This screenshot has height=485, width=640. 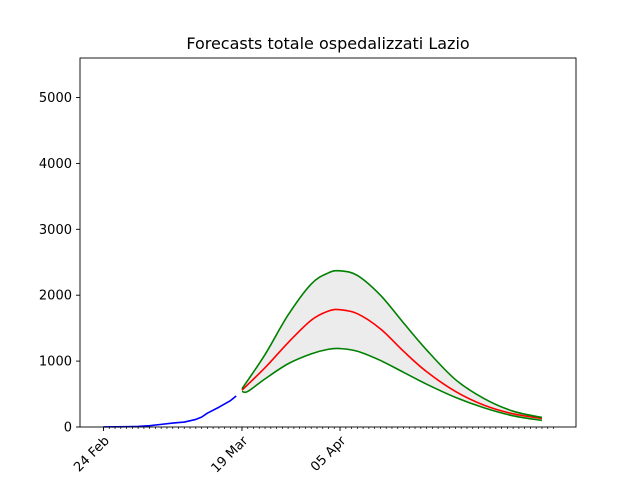 What do you see at coordinates (55, 164) in the screenshot?
I see `y-tick-label: 4000` at bounding box center [55, 164].